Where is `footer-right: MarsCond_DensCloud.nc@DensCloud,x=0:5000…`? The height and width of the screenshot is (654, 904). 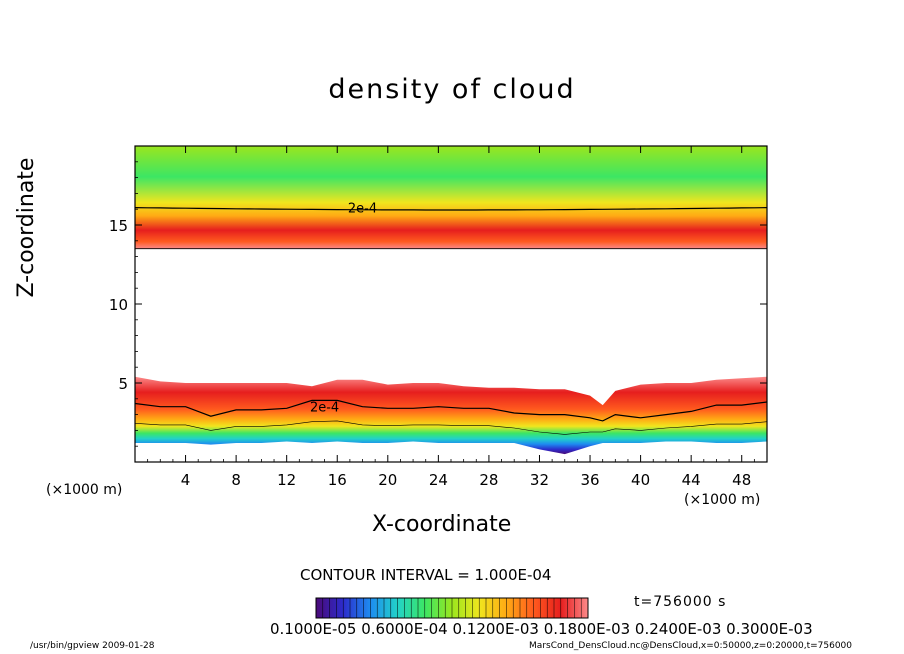
footer-right: MarsCond_DensCloud.nc@DensCloud,x=0:5000… is located at coordinates (690, 646).